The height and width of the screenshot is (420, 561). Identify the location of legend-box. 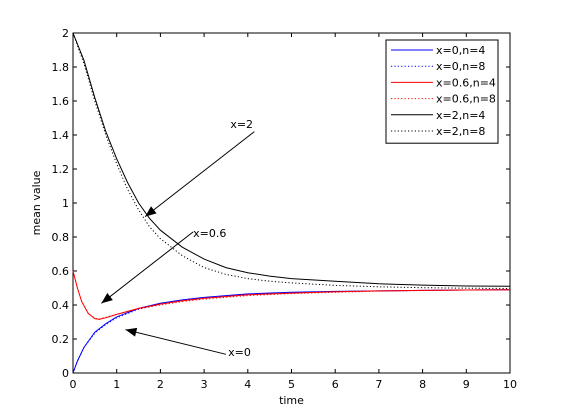
(442, 91).